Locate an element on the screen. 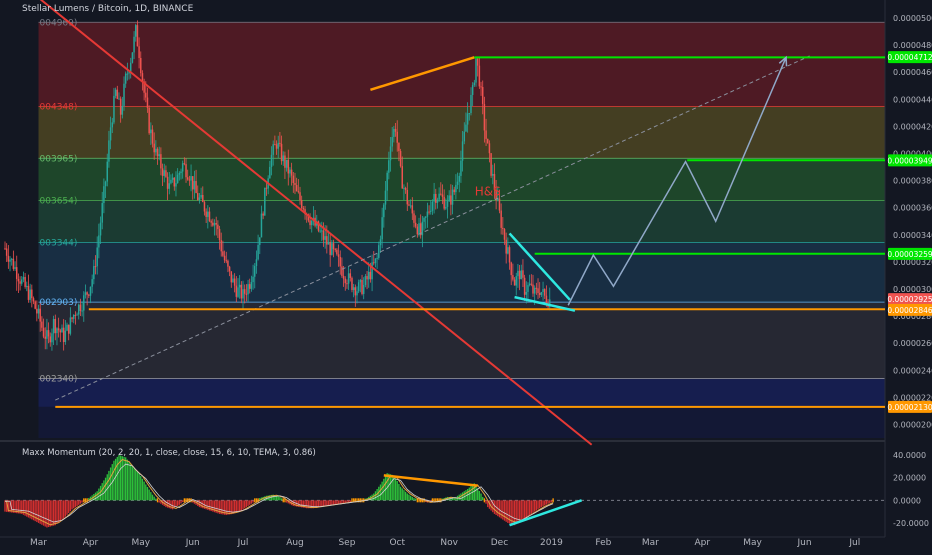  fib-level-label: 003654) is located at coordinates (59, 201).